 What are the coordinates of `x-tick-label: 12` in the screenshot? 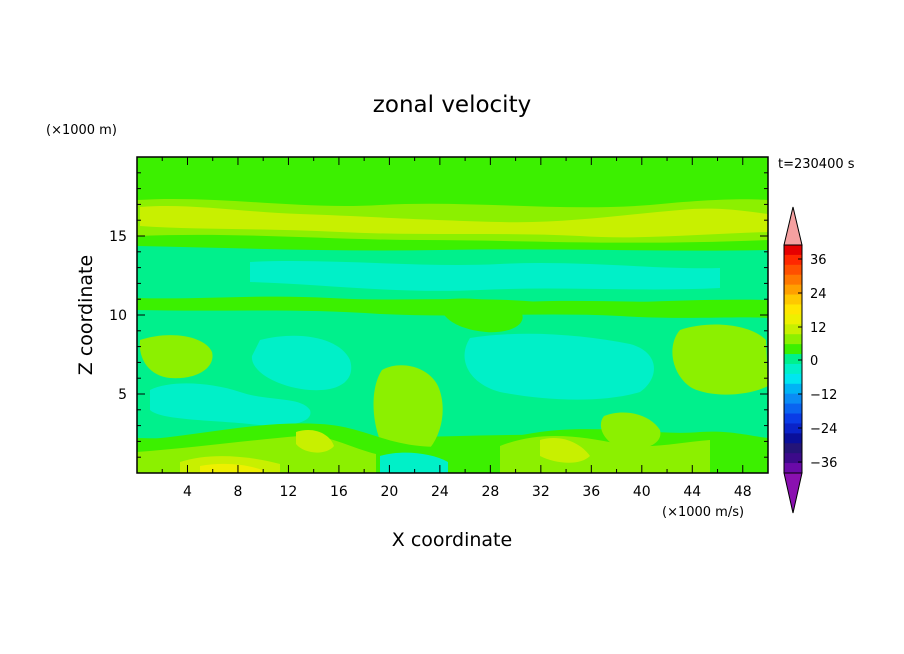 It's located at (289, 492).